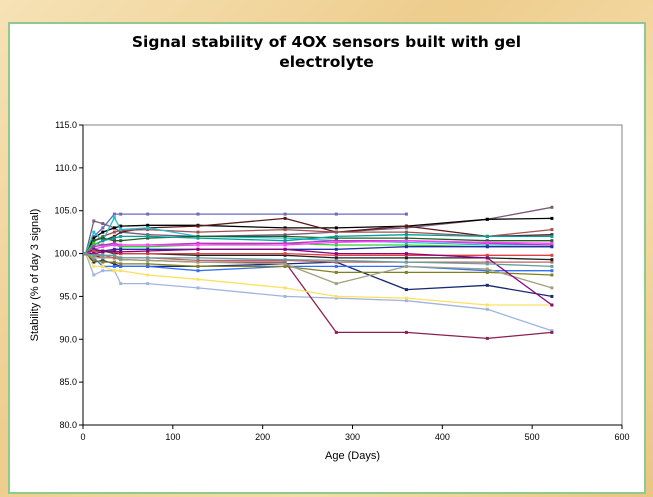 Image resolution: width=653 pixels, height=497 pixels. I want to click on x-tick-label: 600, so click(621, 437).